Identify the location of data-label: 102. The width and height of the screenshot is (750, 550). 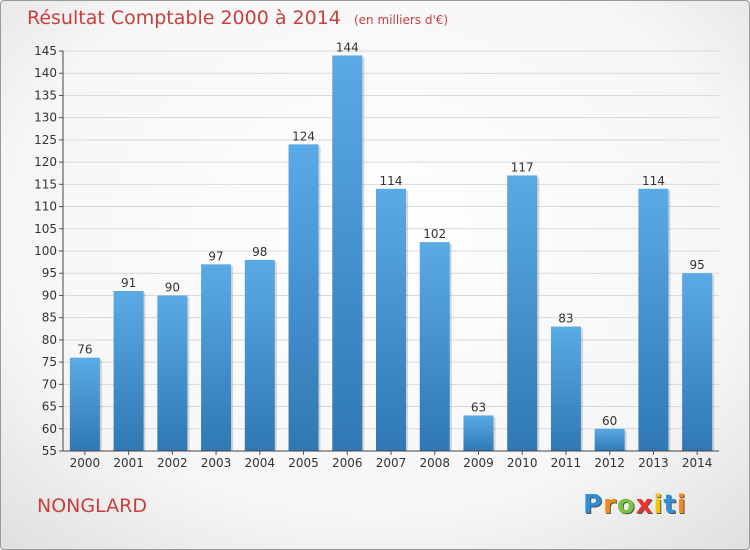
(434, 234).